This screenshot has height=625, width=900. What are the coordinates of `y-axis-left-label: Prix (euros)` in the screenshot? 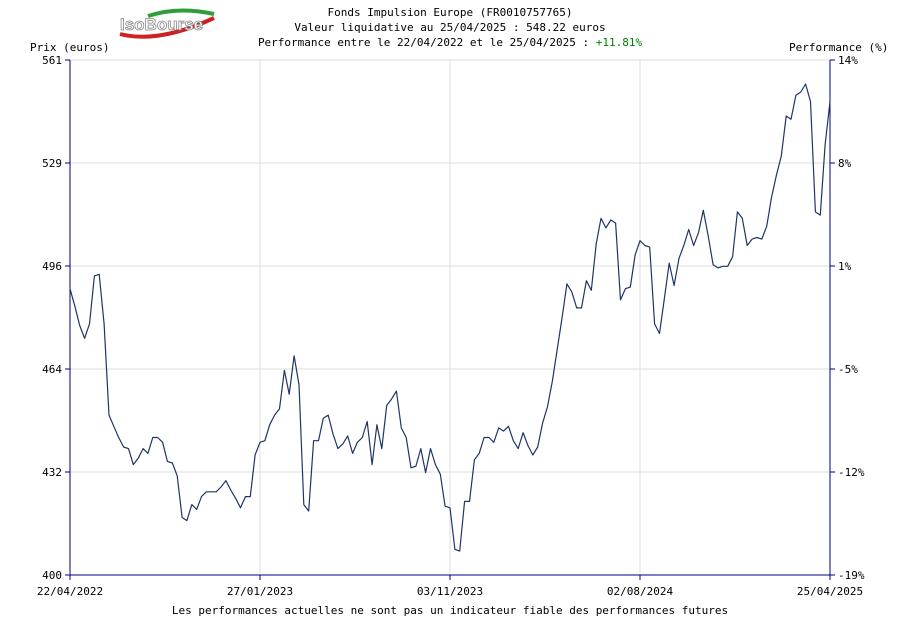 It's located at (70, 47).